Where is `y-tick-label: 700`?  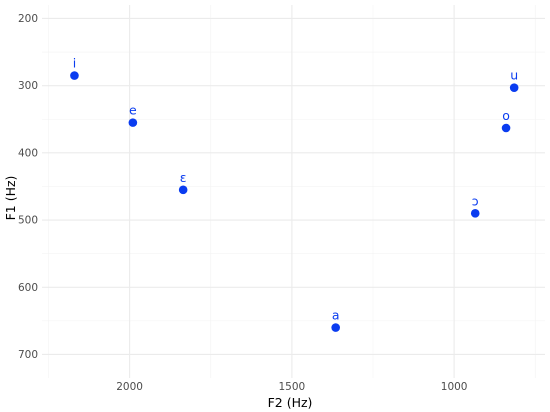
y-tick-label: 700 is located at coordinates (28, 355).